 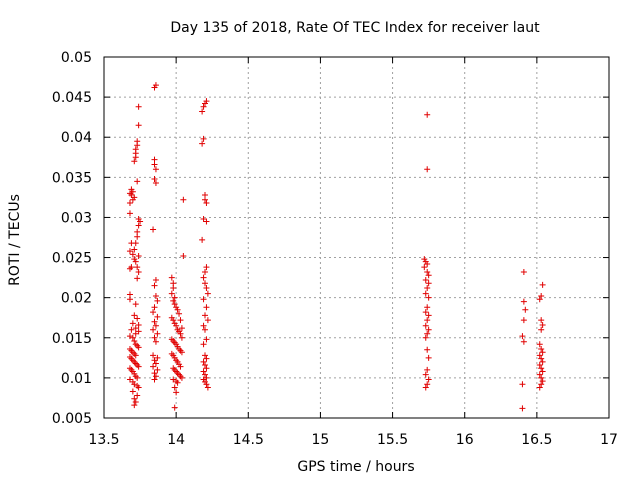 What do you see at coordinates (465, 440) in the screenshot?
I see `x-tick-label: 16` at bounding box center [465, 440].